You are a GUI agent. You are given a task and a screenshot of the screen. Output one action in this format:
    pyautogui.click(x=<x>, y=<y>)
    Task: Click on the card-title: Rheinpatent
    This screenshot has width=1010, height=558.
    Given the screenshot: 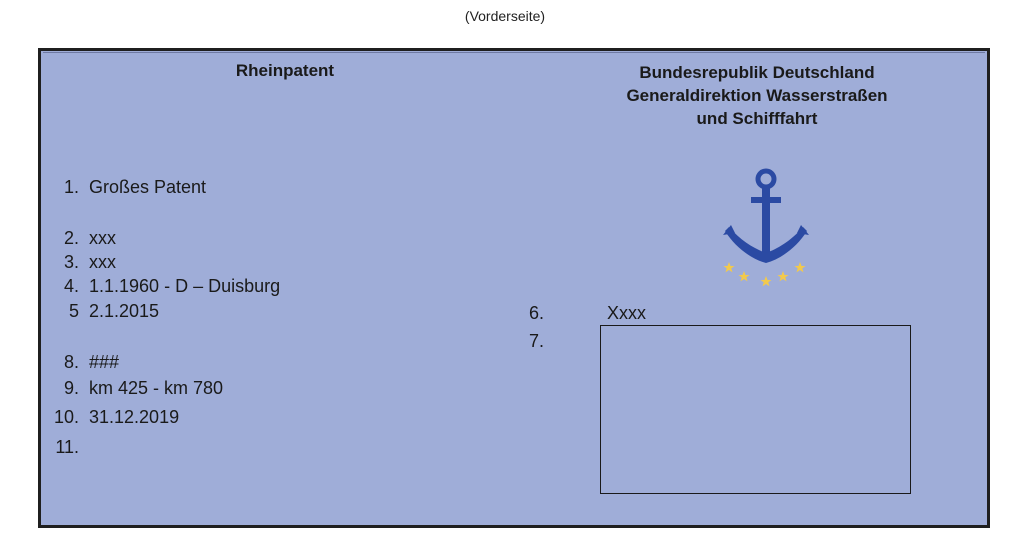 What is the action you would take?
    pyautogui.click(x=285, y=70)
    